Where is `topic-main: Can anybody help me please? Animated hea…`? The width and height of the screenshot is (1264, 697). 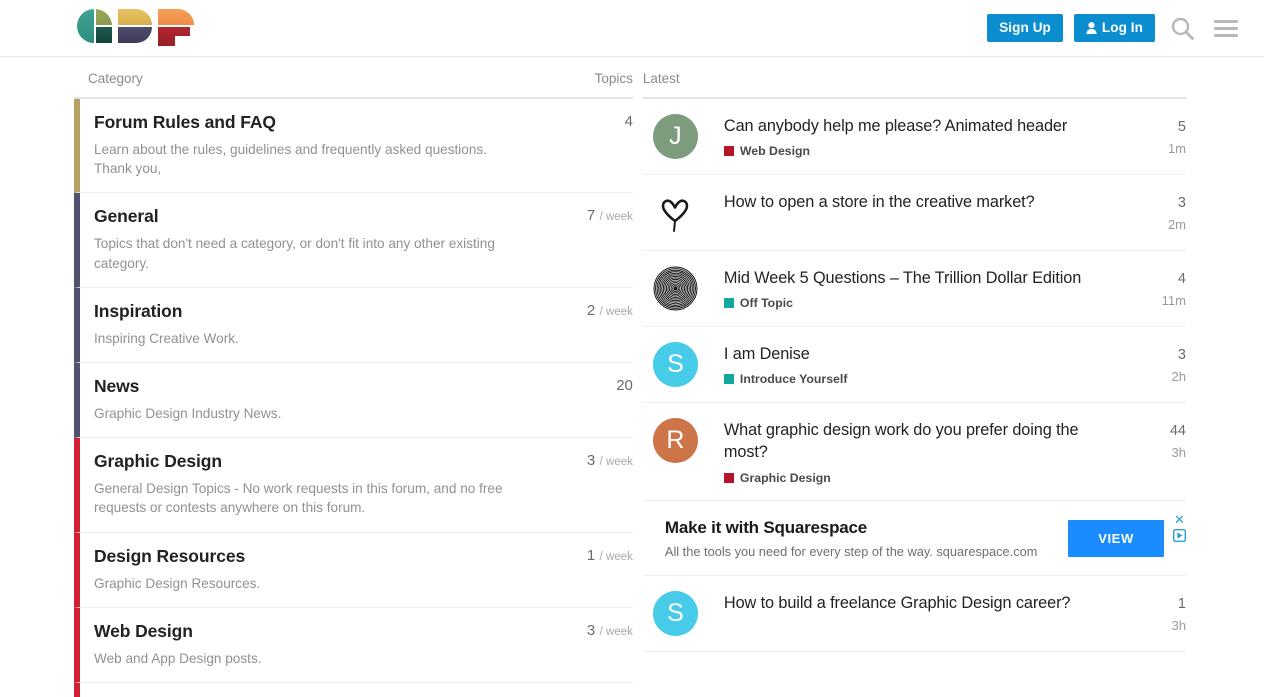
topic-main: Can anybody help me please? Animated hea… is located at coordinates (930, 136).